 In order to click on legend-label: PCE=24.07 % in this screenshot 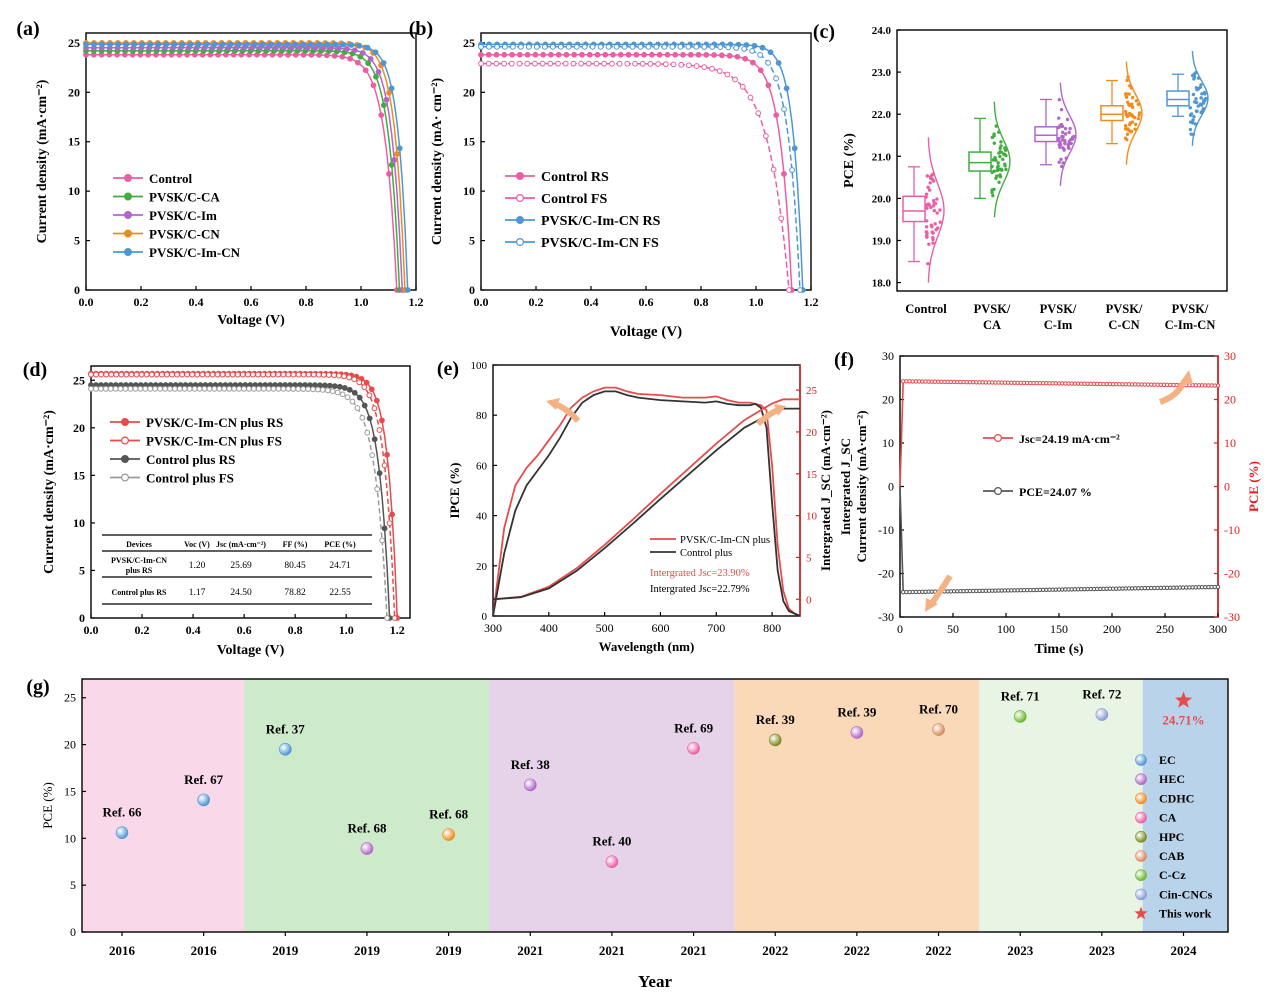, I will do `click(1055, 492)`.